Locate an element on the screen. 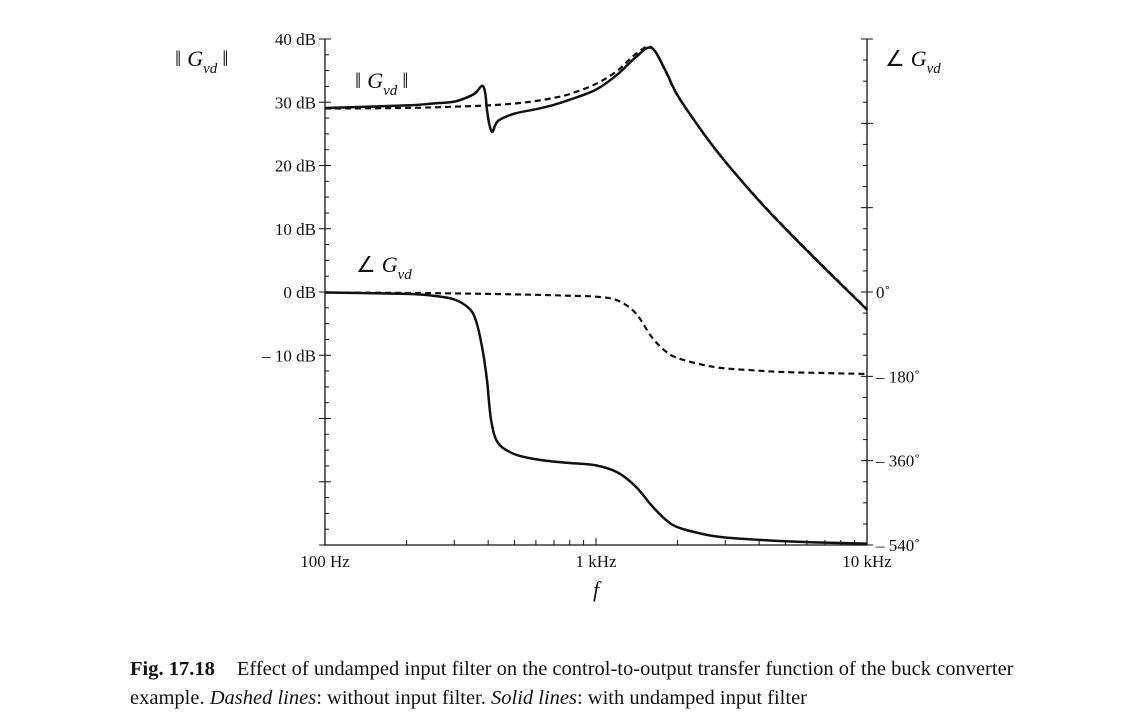 Image resolution: width=1123 pixels, height=721 pixels. figure-label: Fig. 17.18 is located at coordinates (172, 669).